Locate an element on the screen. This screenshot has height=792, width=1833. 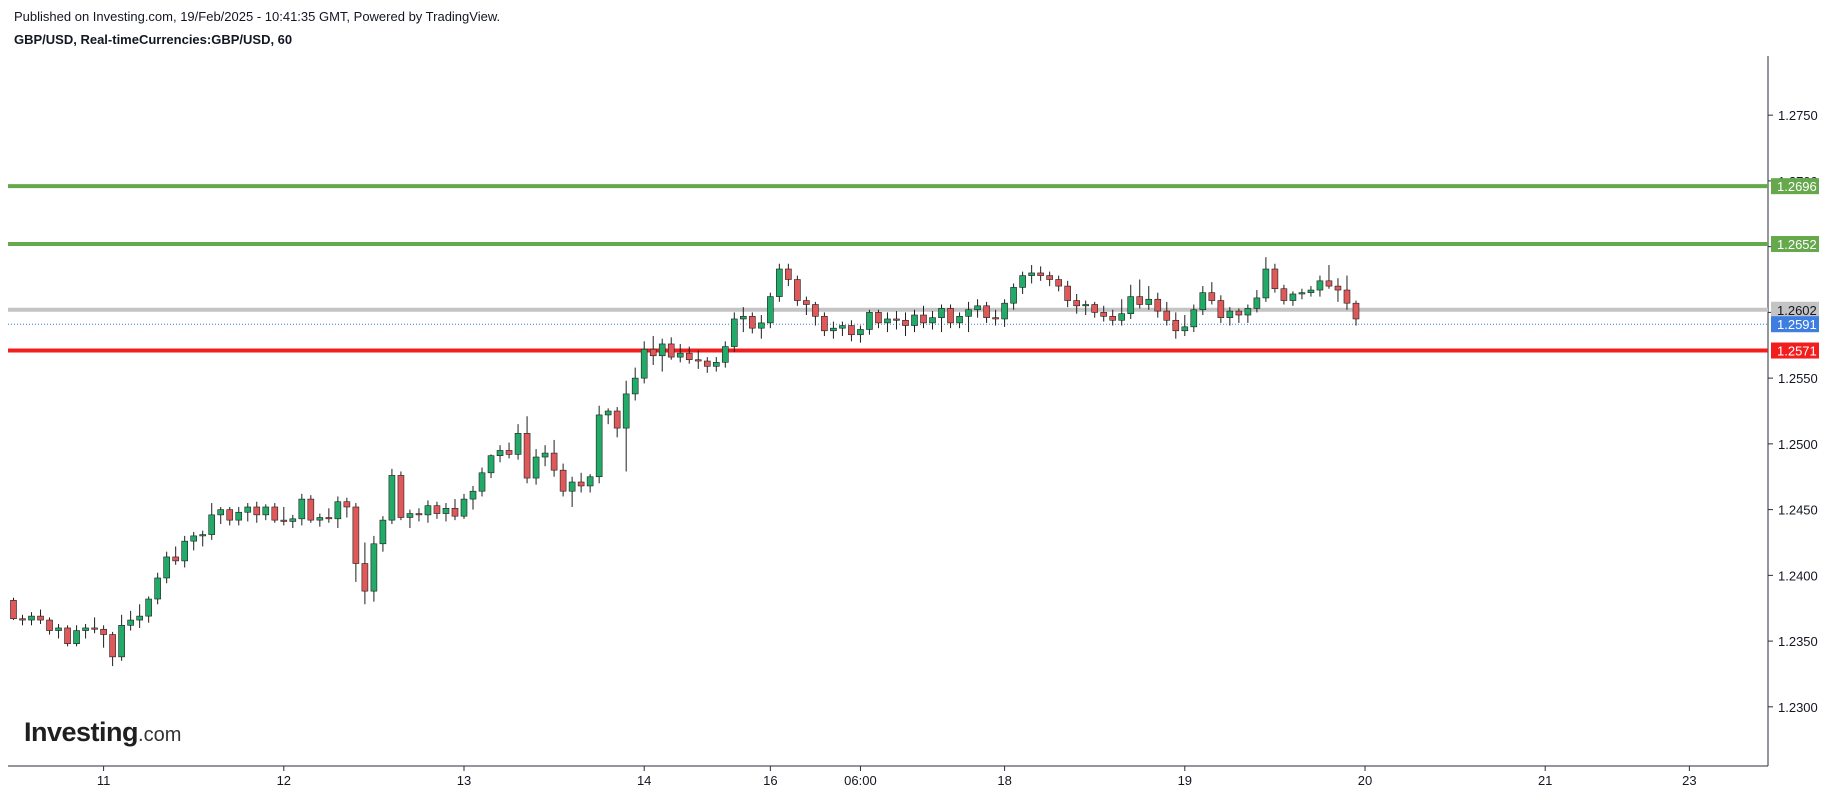
time-tick-label: 13 is located at coordinates (464, 780).